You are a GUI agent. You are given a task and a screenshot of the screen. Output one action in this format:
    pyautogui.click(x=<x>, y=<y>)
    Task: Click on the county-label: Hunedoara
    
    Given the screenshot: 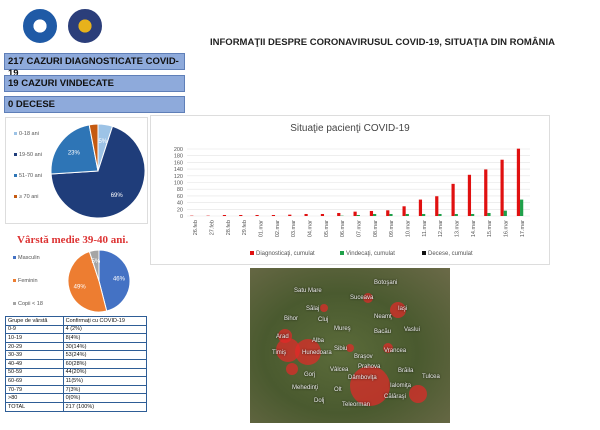 What is the action you would take?
    pyautogui.click(x=317, y=353)
    